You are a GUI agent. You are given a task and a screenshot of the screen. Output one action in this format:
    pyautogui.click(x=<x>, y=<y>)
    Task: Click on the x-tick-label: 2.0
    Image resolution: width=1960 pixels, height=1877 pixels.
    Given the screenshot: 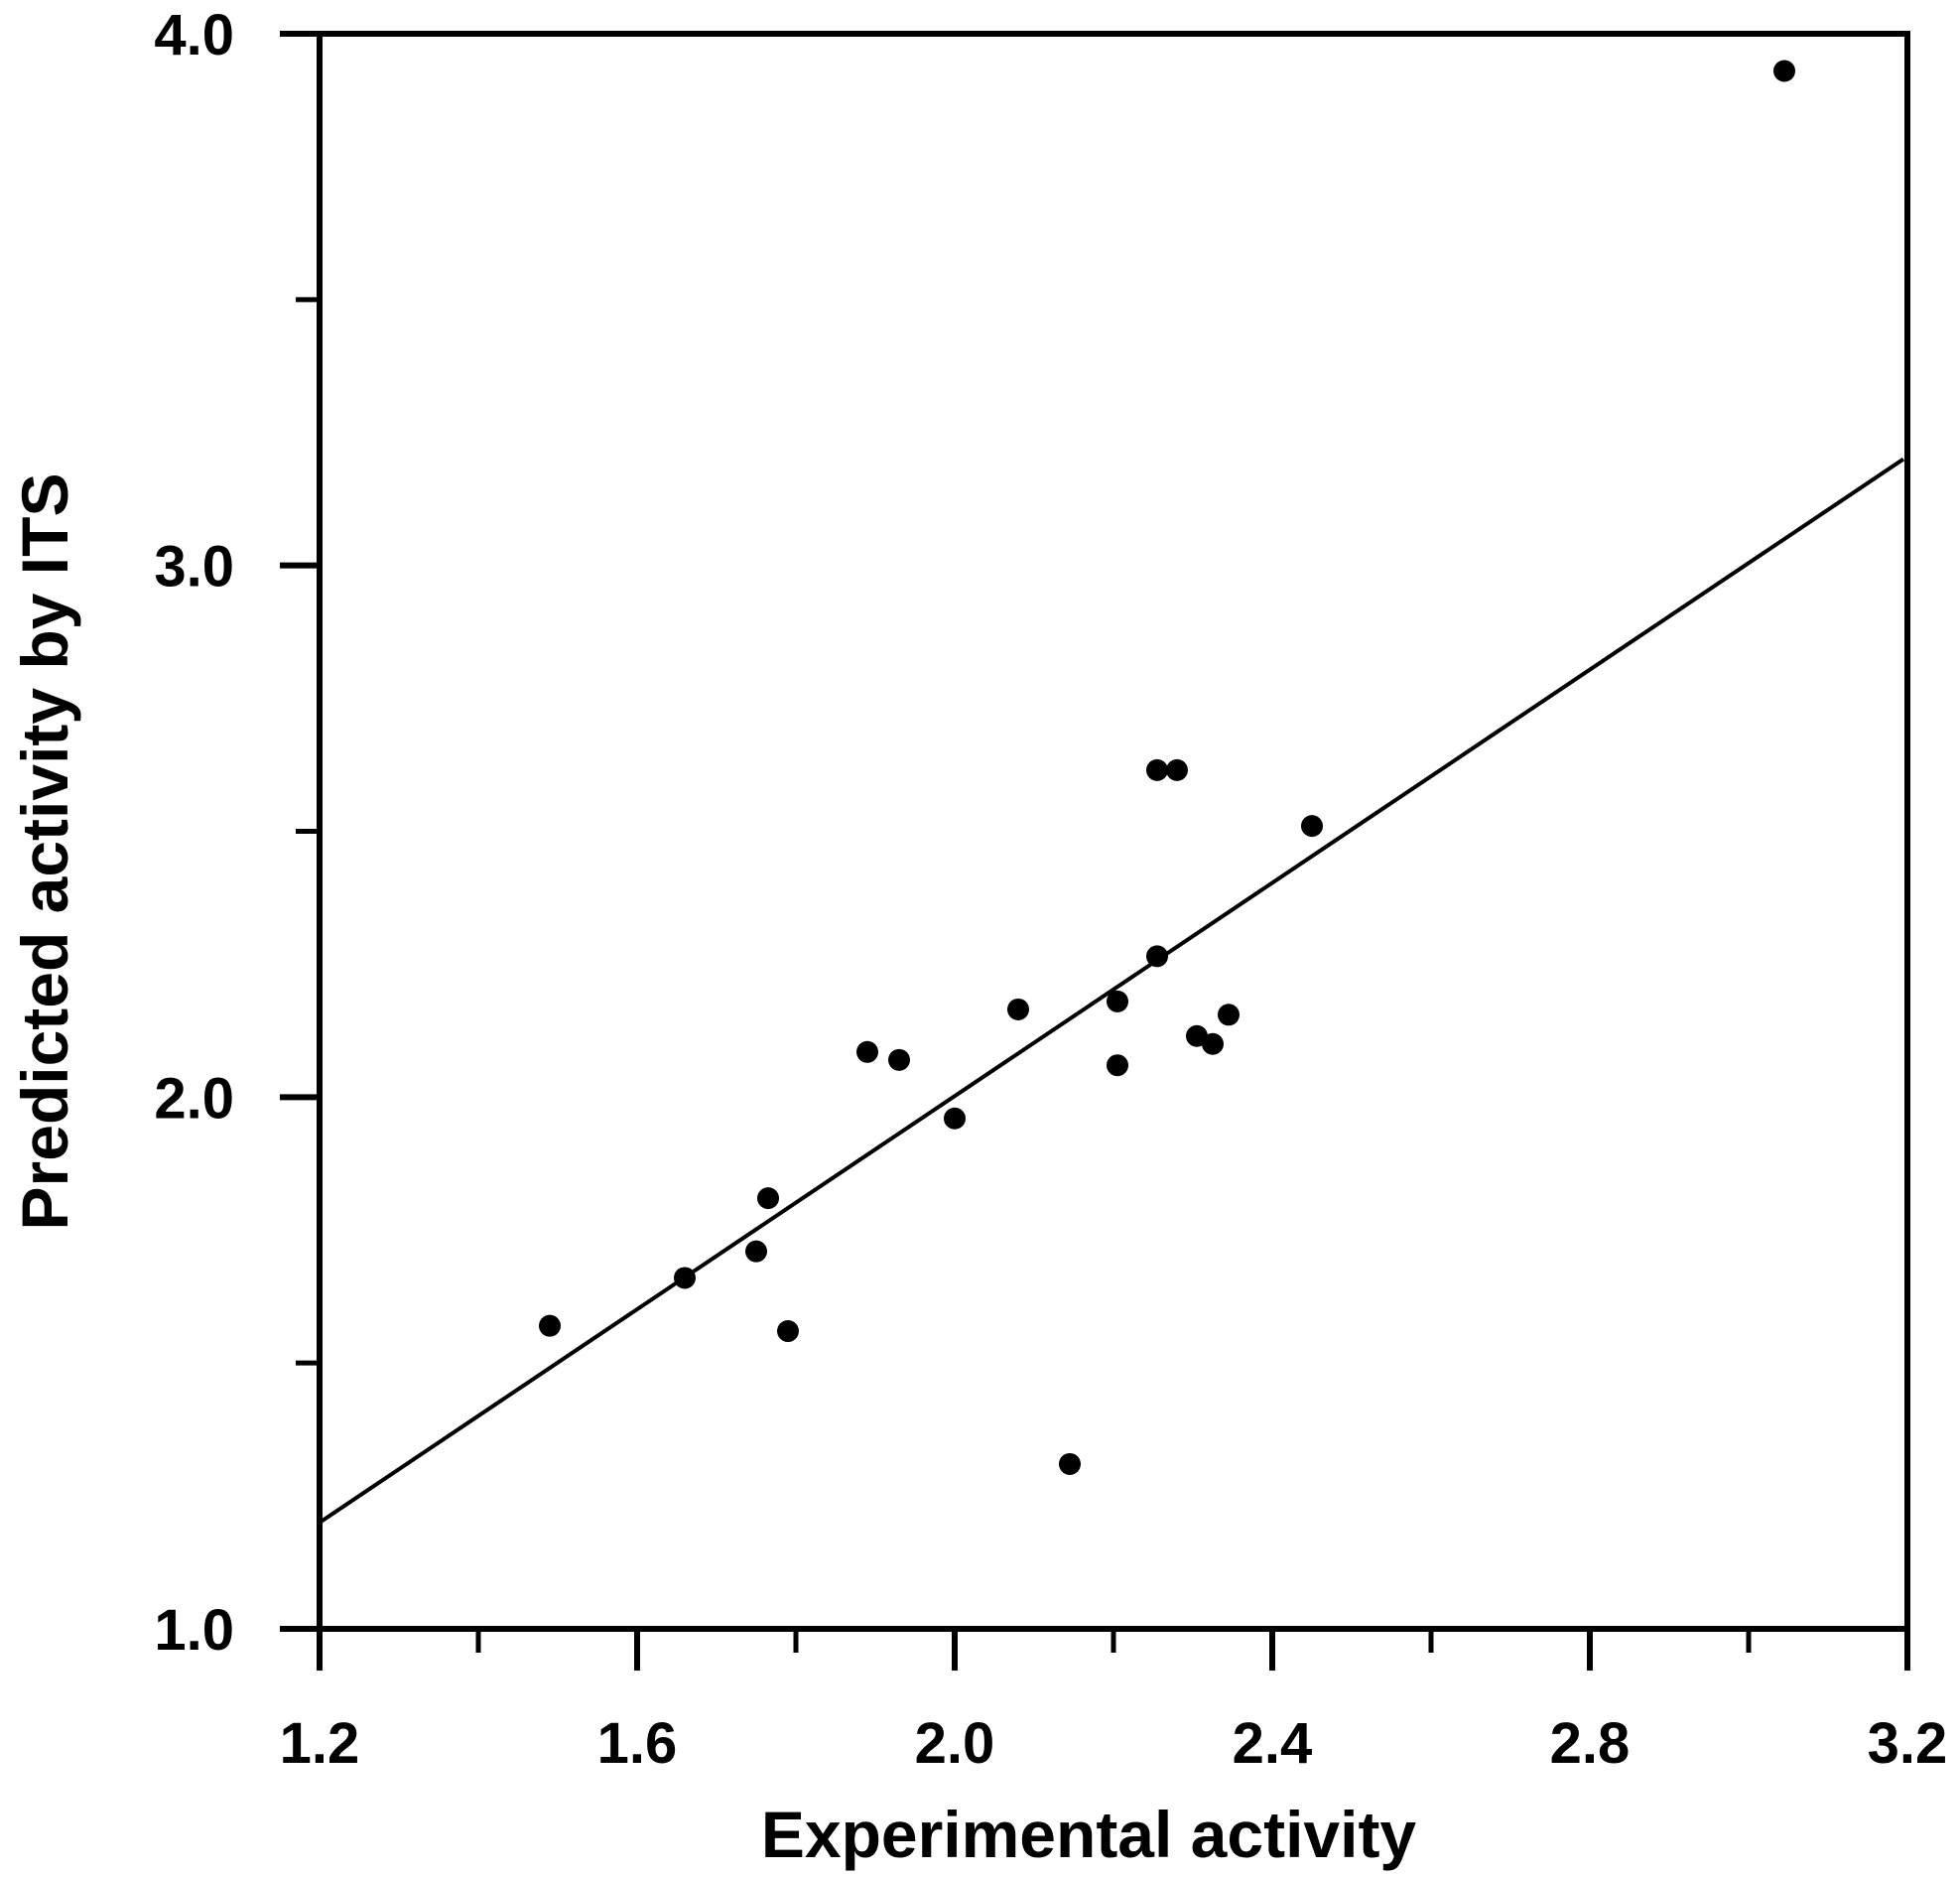 What is the action you would take?
    pyautogui.click(x=955, y=1743)
    